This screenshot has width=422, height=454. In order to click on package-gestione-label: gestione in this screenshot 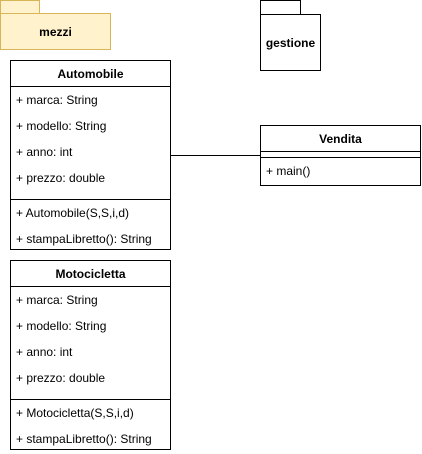, I will do `click(290, 42)`.